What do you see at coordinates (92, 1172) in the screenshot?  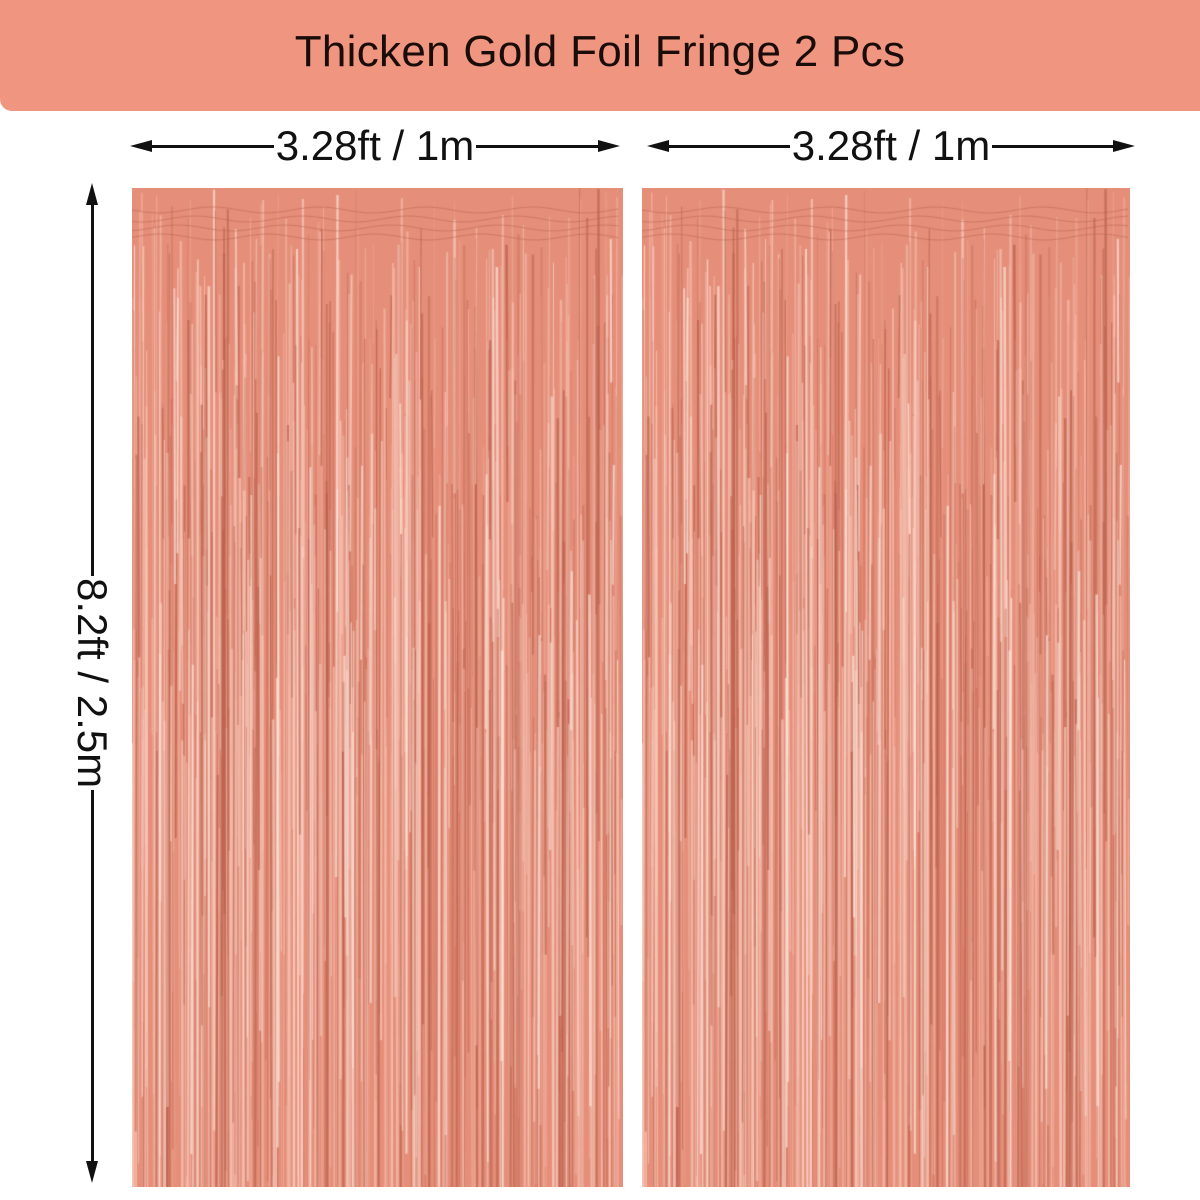 I see `arrow-down-icon` at bounding box center [92, 1172].